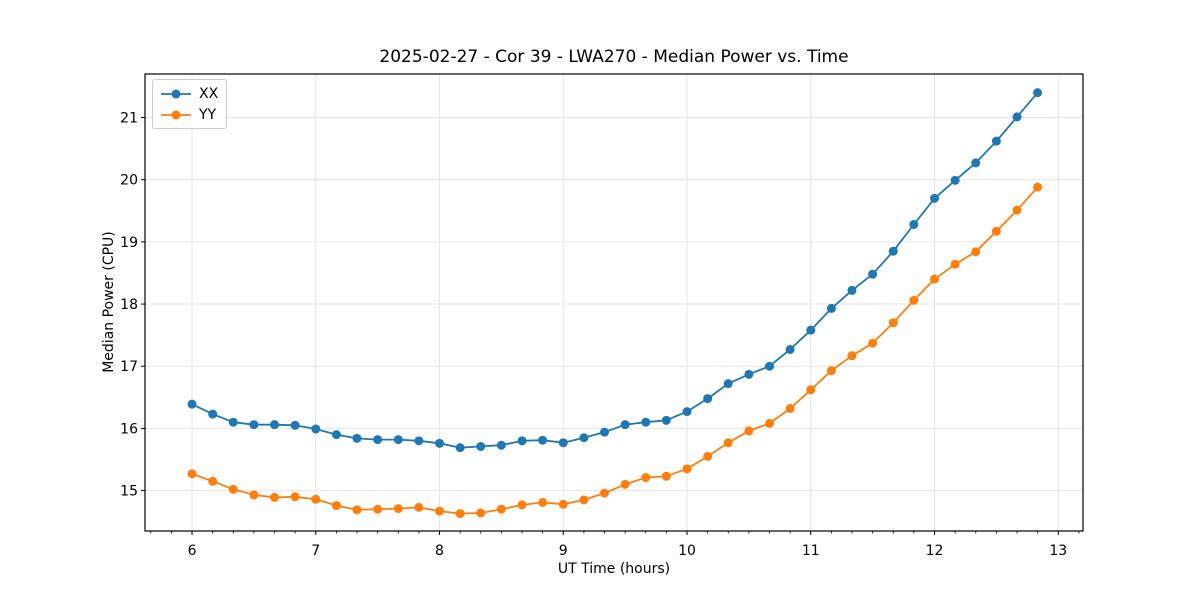  Describe the element at coordinates (208, 114) in the screenshot. I see `legend-label: YY` at that location.